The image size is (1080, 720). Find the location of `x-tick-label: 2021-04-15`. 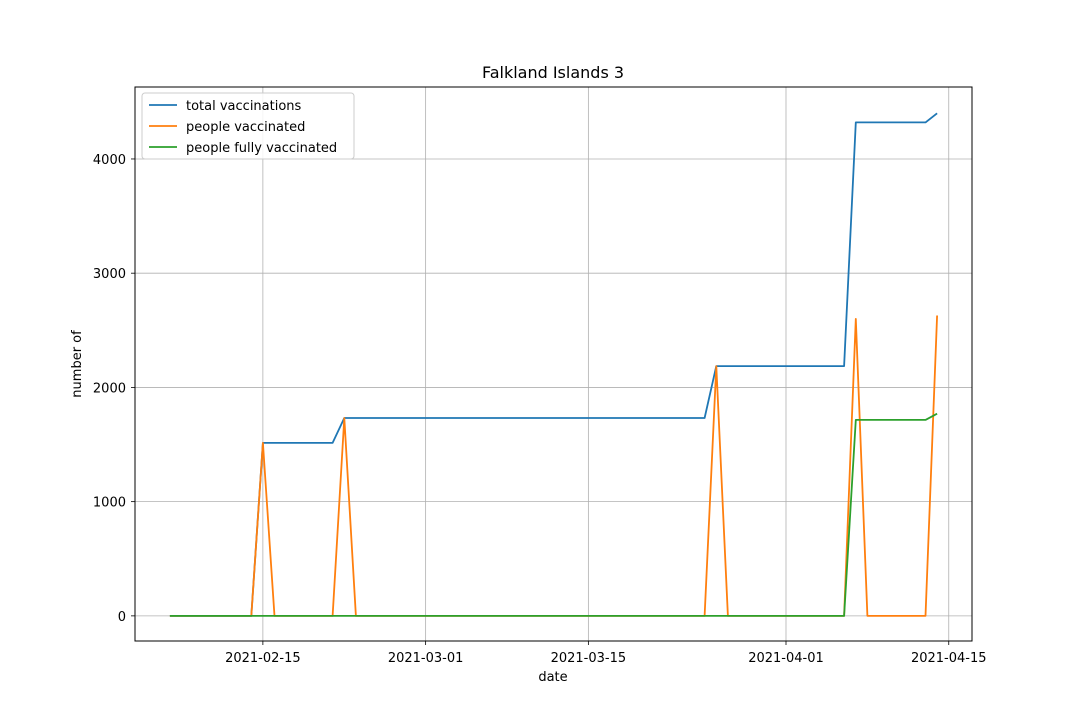

x-tick-label: 2021-04-15 is located at coordinates (949, 658).